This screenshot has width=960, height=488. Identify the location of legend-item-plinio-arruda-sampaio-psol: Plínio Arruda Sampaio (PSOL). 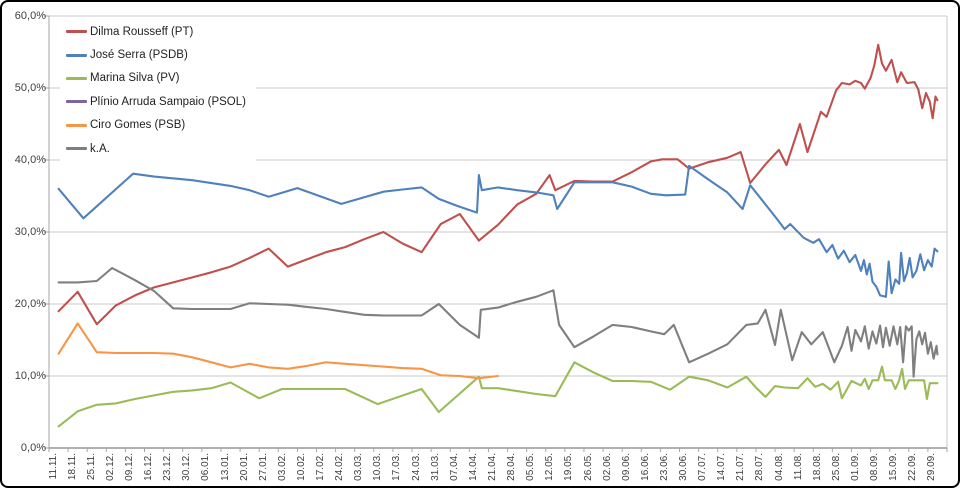
(156, 101).